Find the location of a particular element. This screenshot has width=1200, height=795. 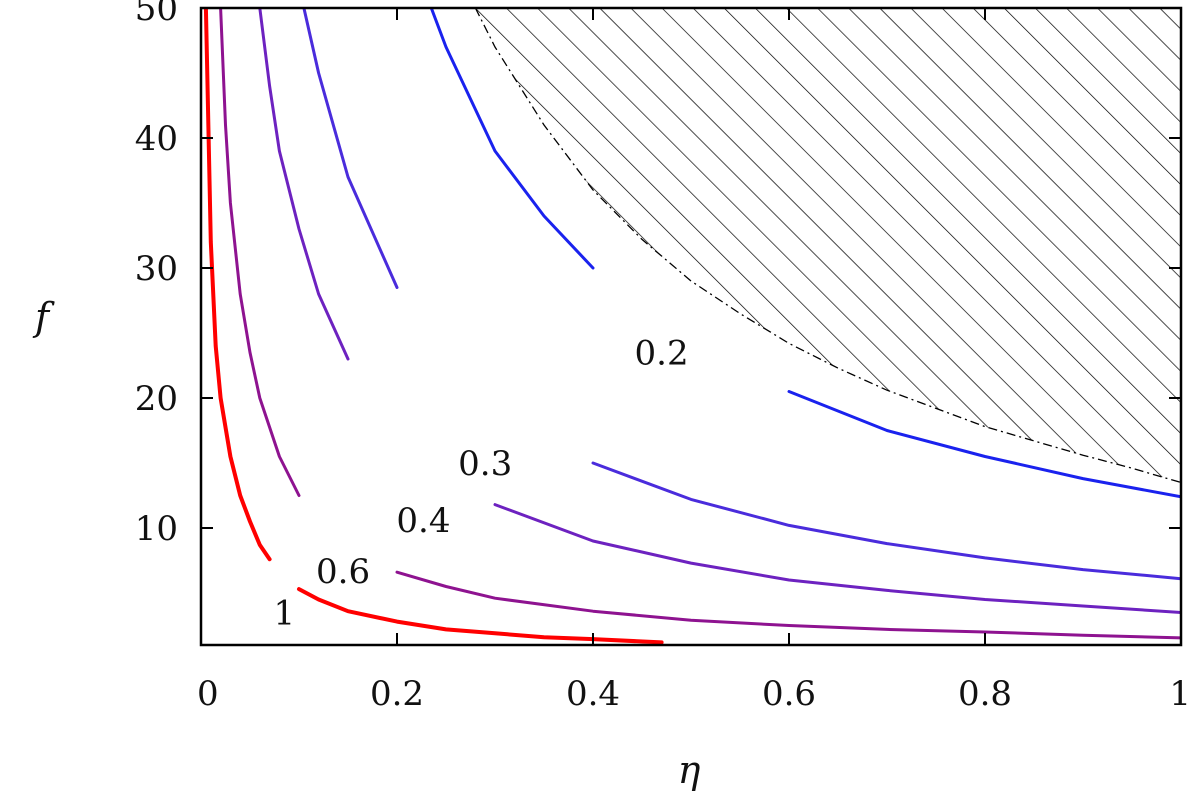

y-tick-label-3: 40 is located at coordinates (156, 139).